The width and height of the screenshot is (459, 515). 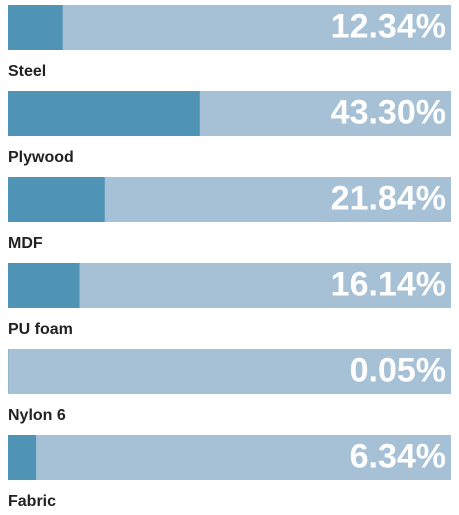 What do you see at coordinates (41, 157) in the screenshot?
I see `category-label: Plywood` at bounding box center [41, 157].